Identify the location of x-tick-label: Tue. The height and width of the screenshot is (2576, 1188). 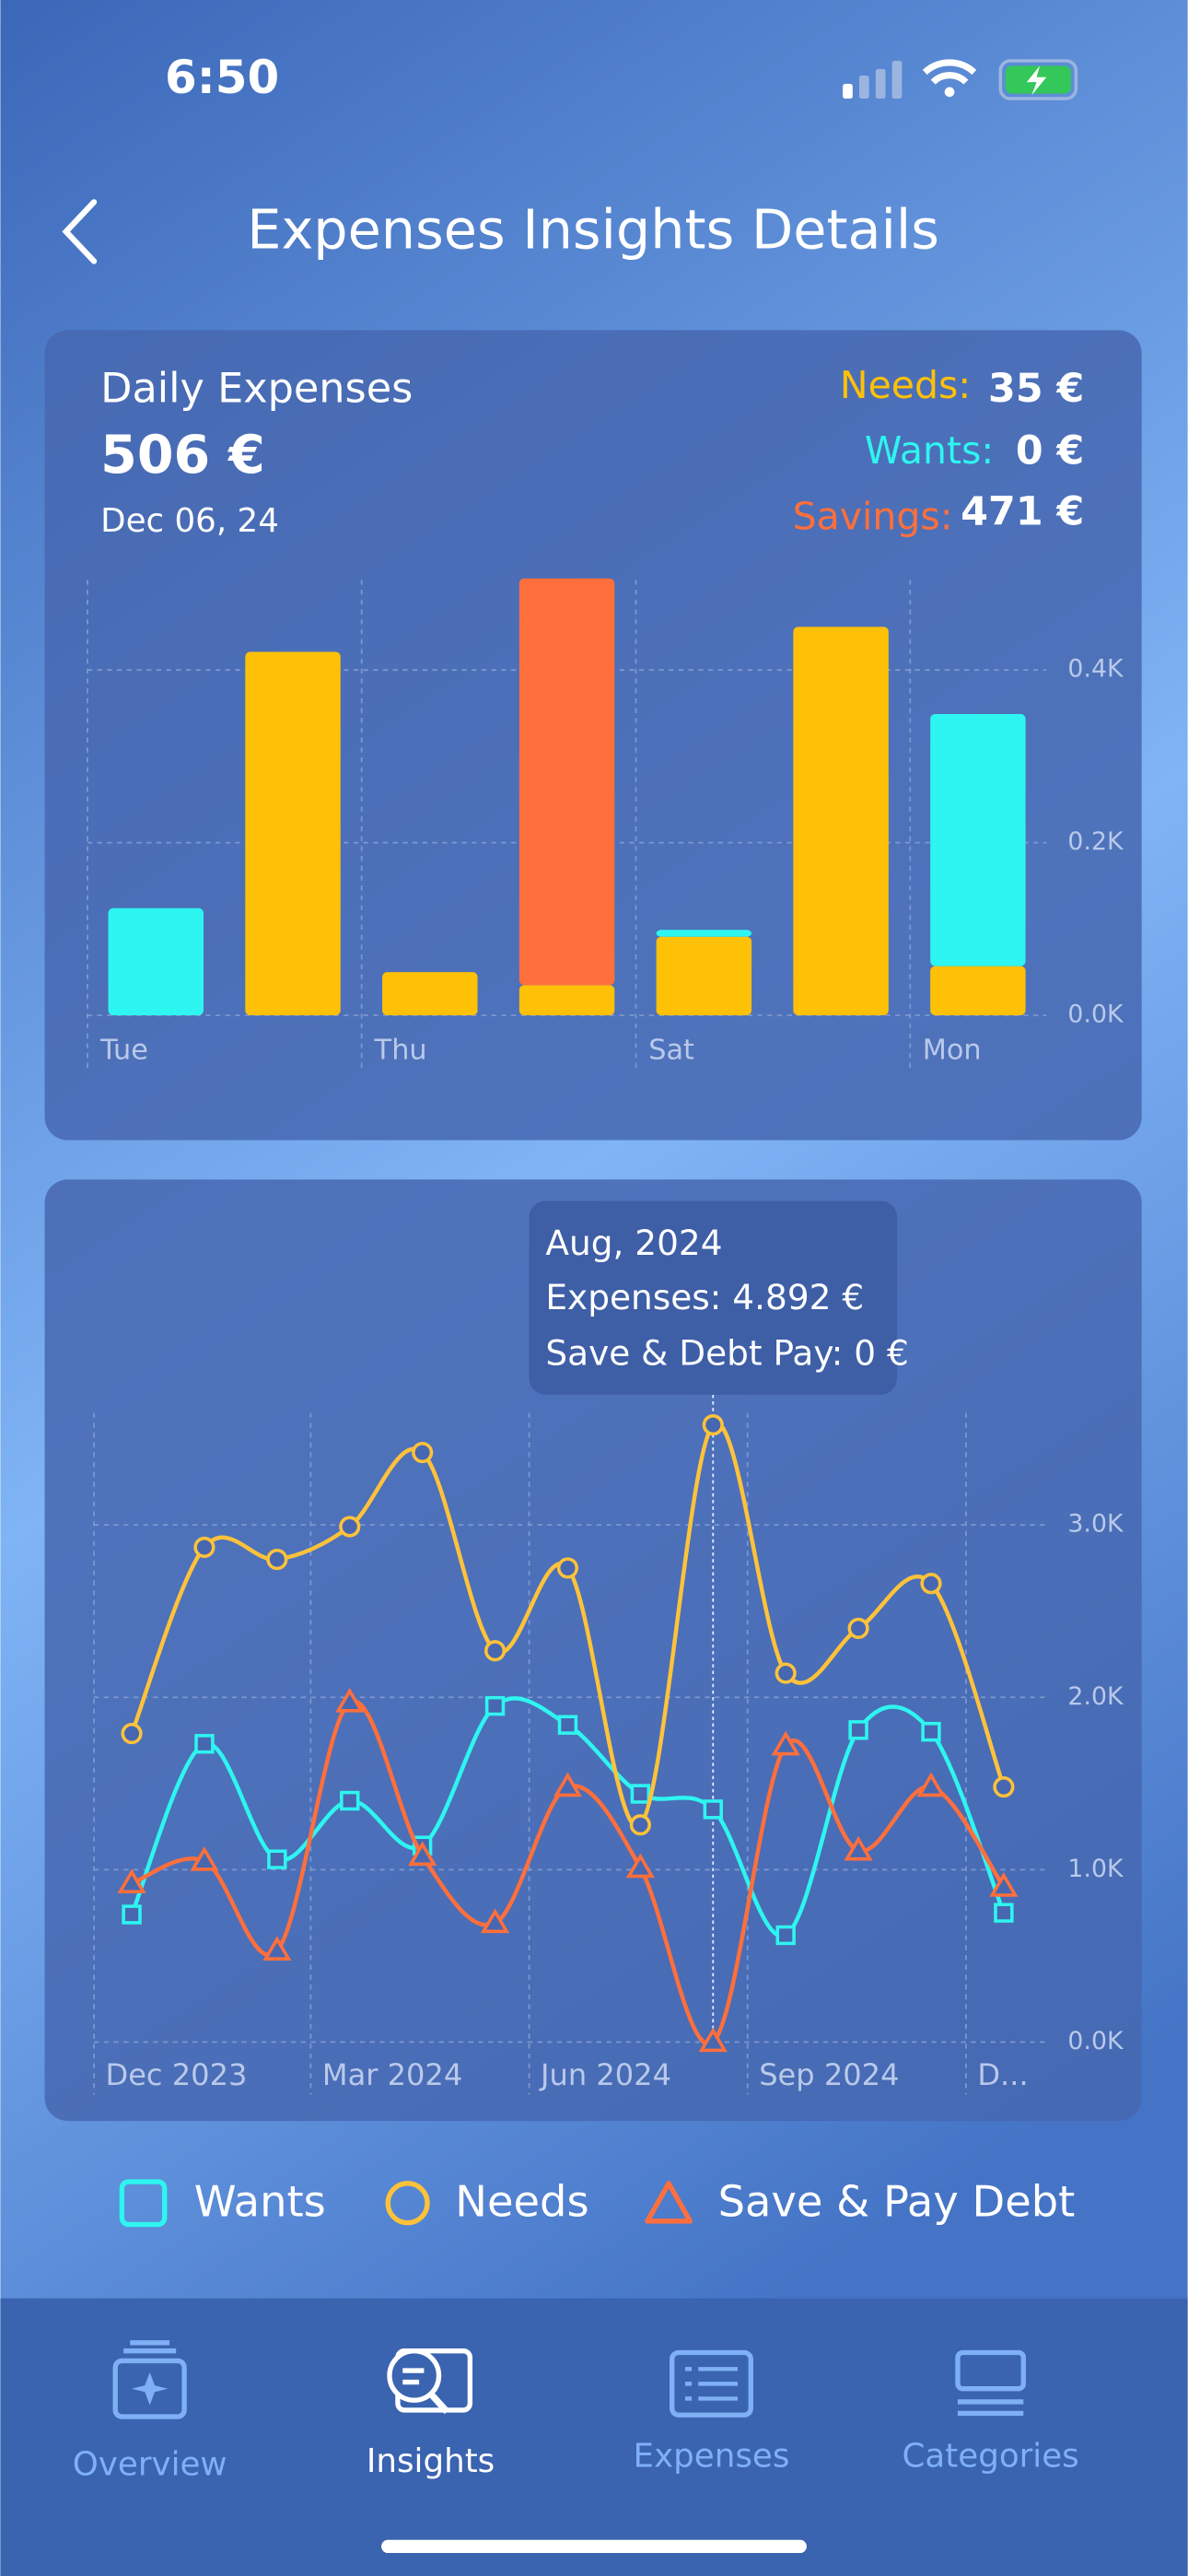
(124, 1051).